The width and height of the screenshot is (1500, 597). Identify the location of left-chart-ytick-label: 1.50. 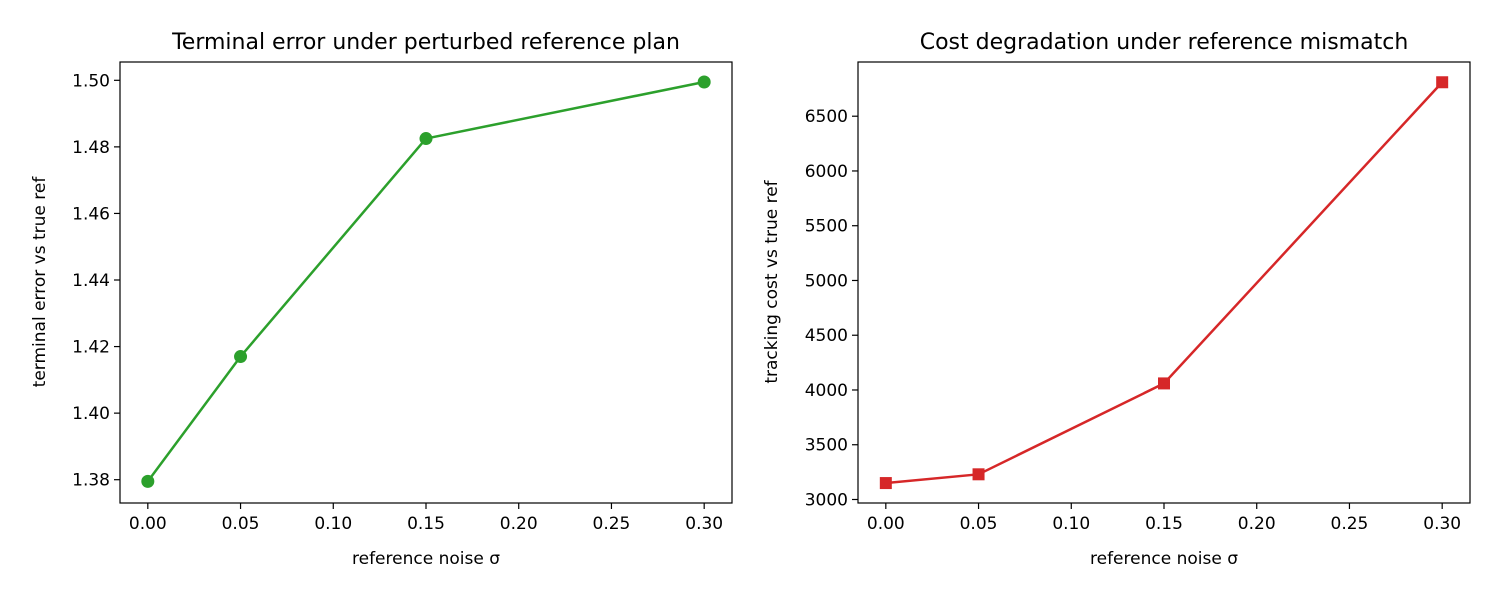
(91, 81).